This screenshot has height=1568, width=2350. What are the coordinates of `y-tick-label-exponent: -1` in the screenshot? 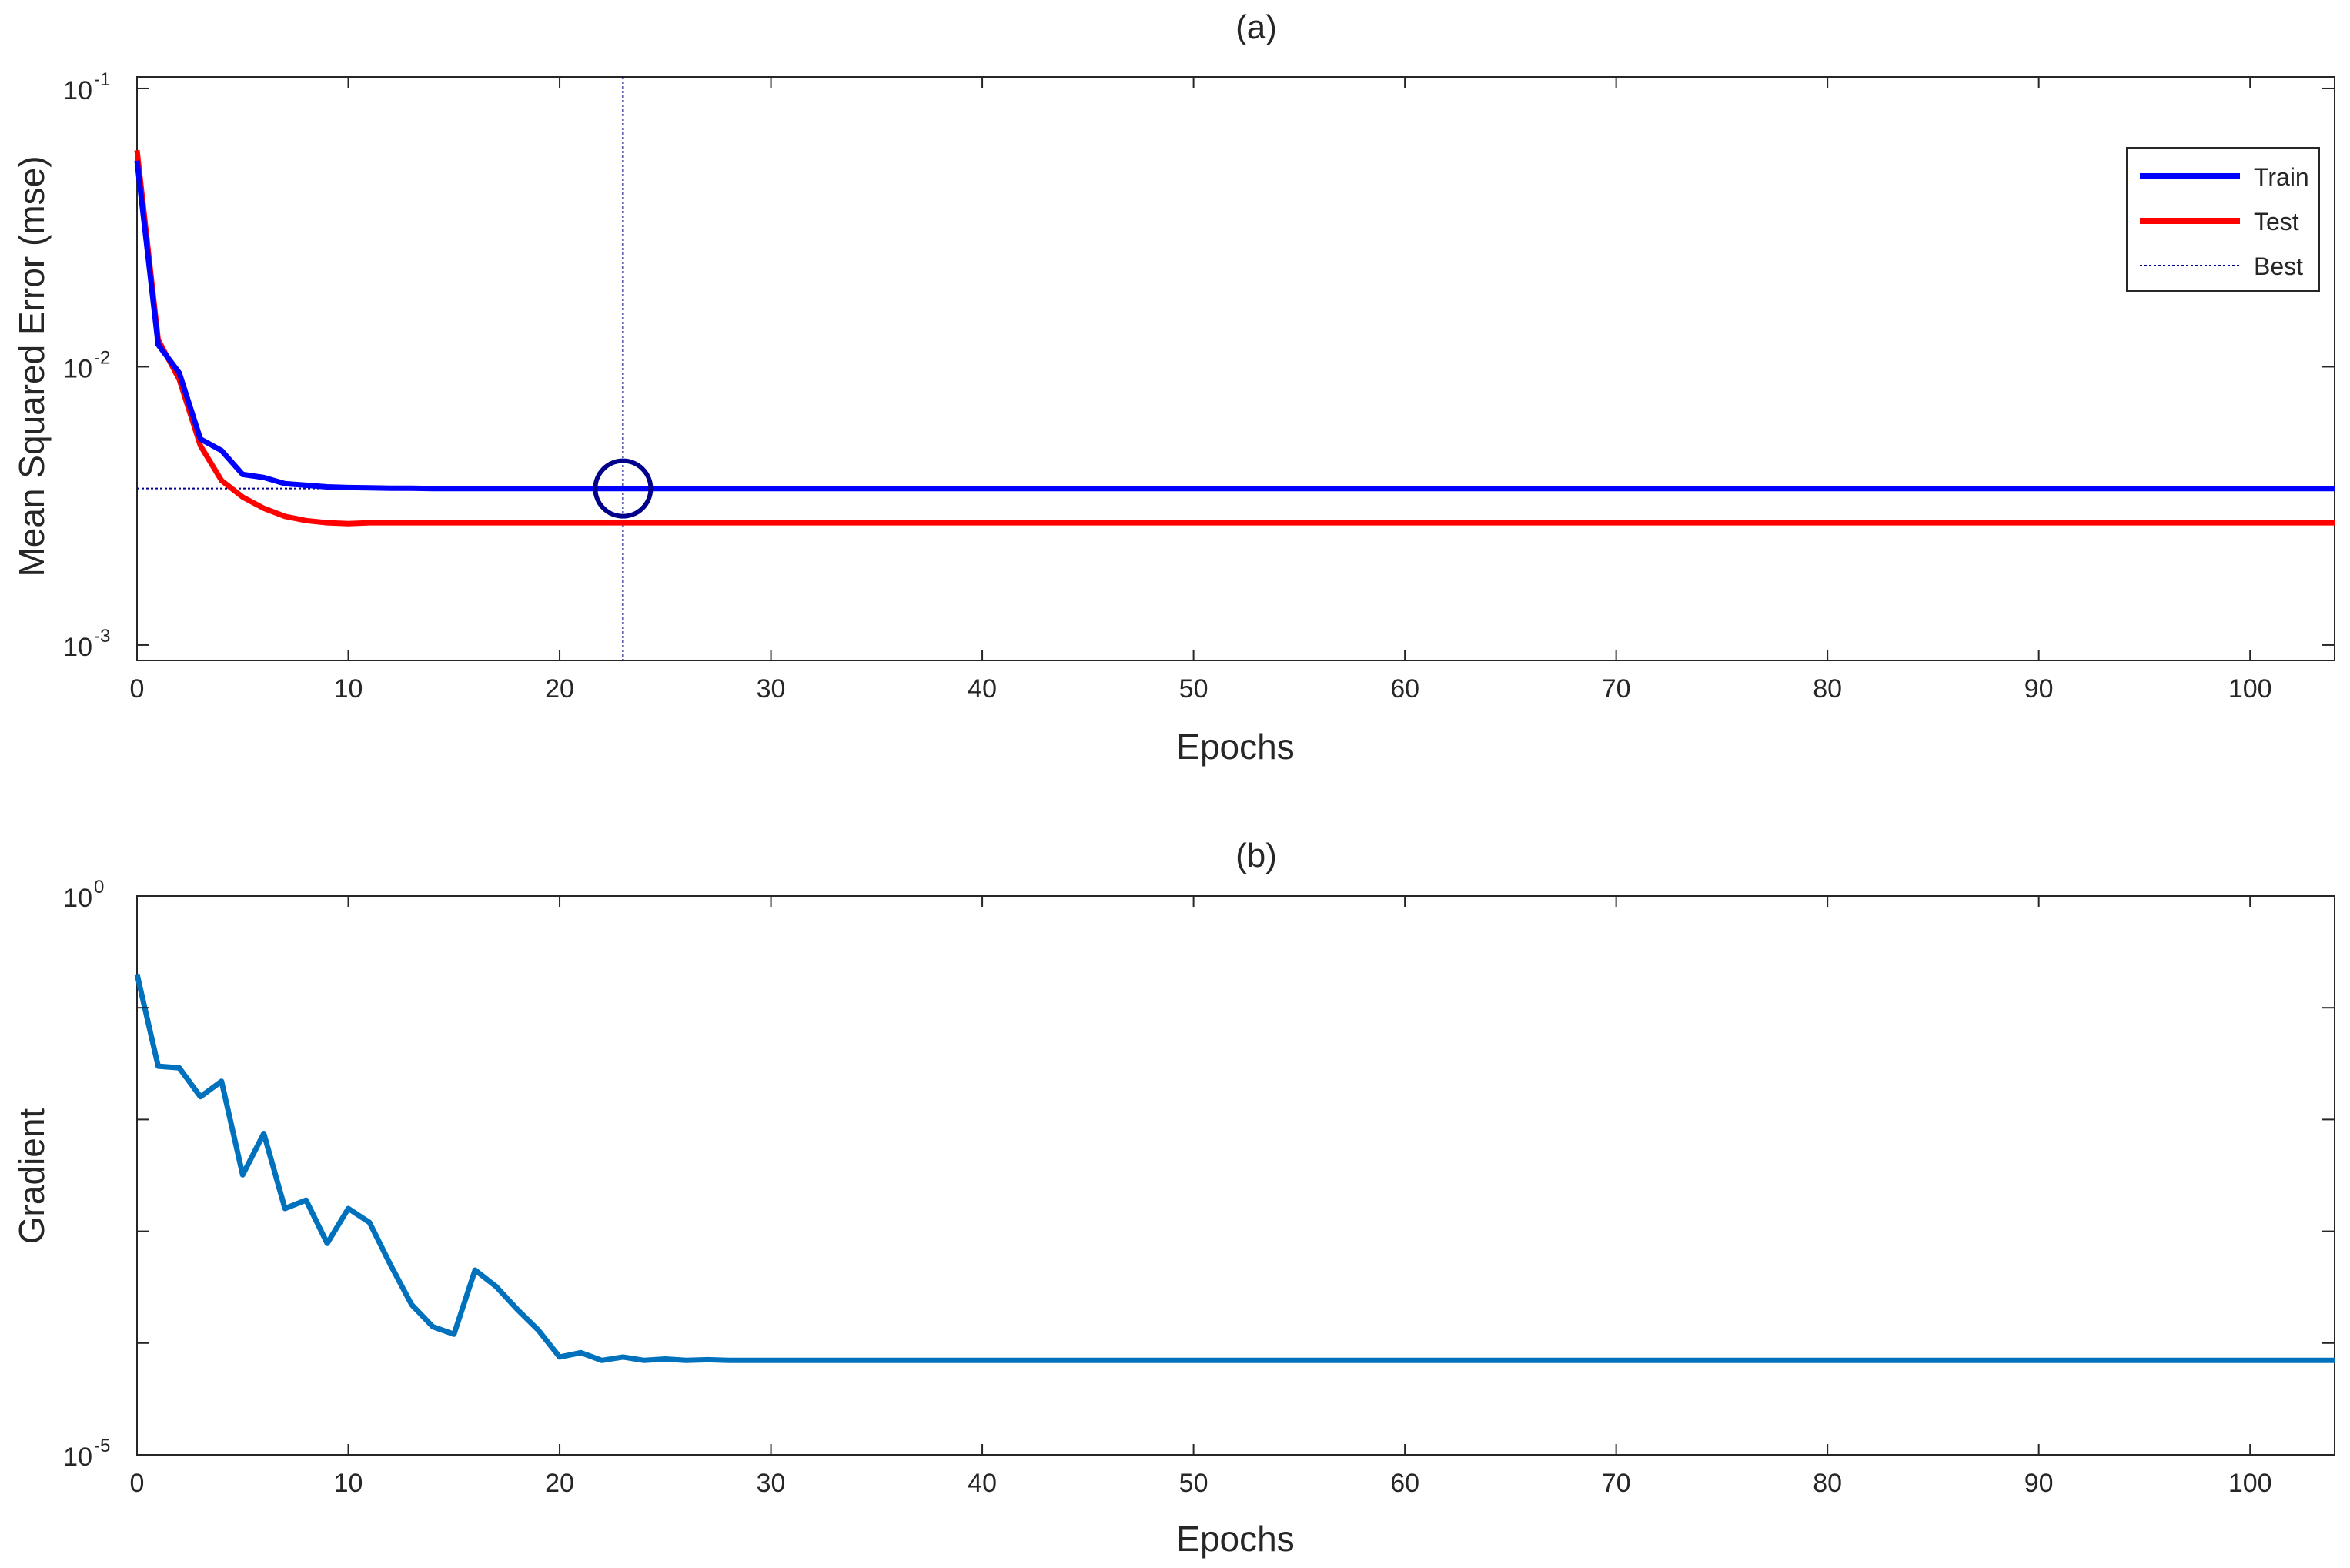 It's located at (102, 79).